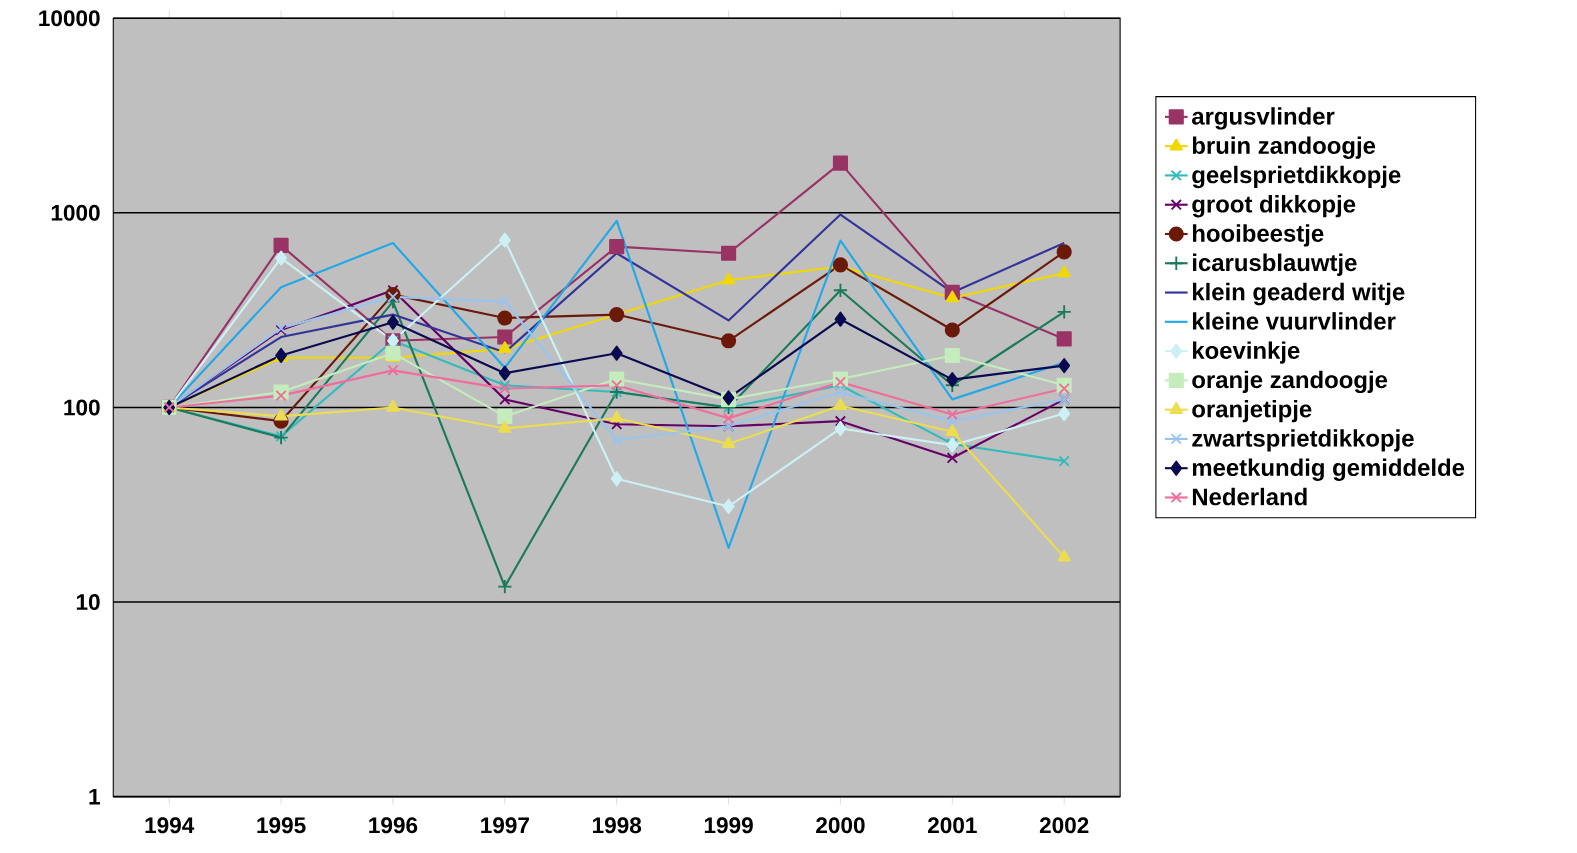 Image resolution: width=1577 pixels, height=853 pixels. Describe the element at coordinates (1274, 264) in the screenshot. I see `legend-label: icarusblauwtje` at that location.